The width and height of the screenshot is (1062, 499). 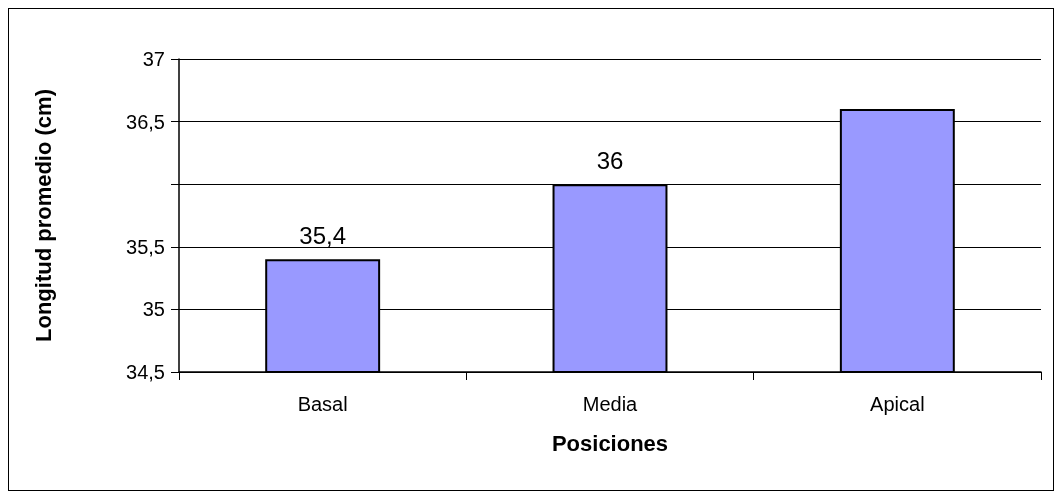 I want to click on y-tick-label: 35,5, so click(x=145, y=246).